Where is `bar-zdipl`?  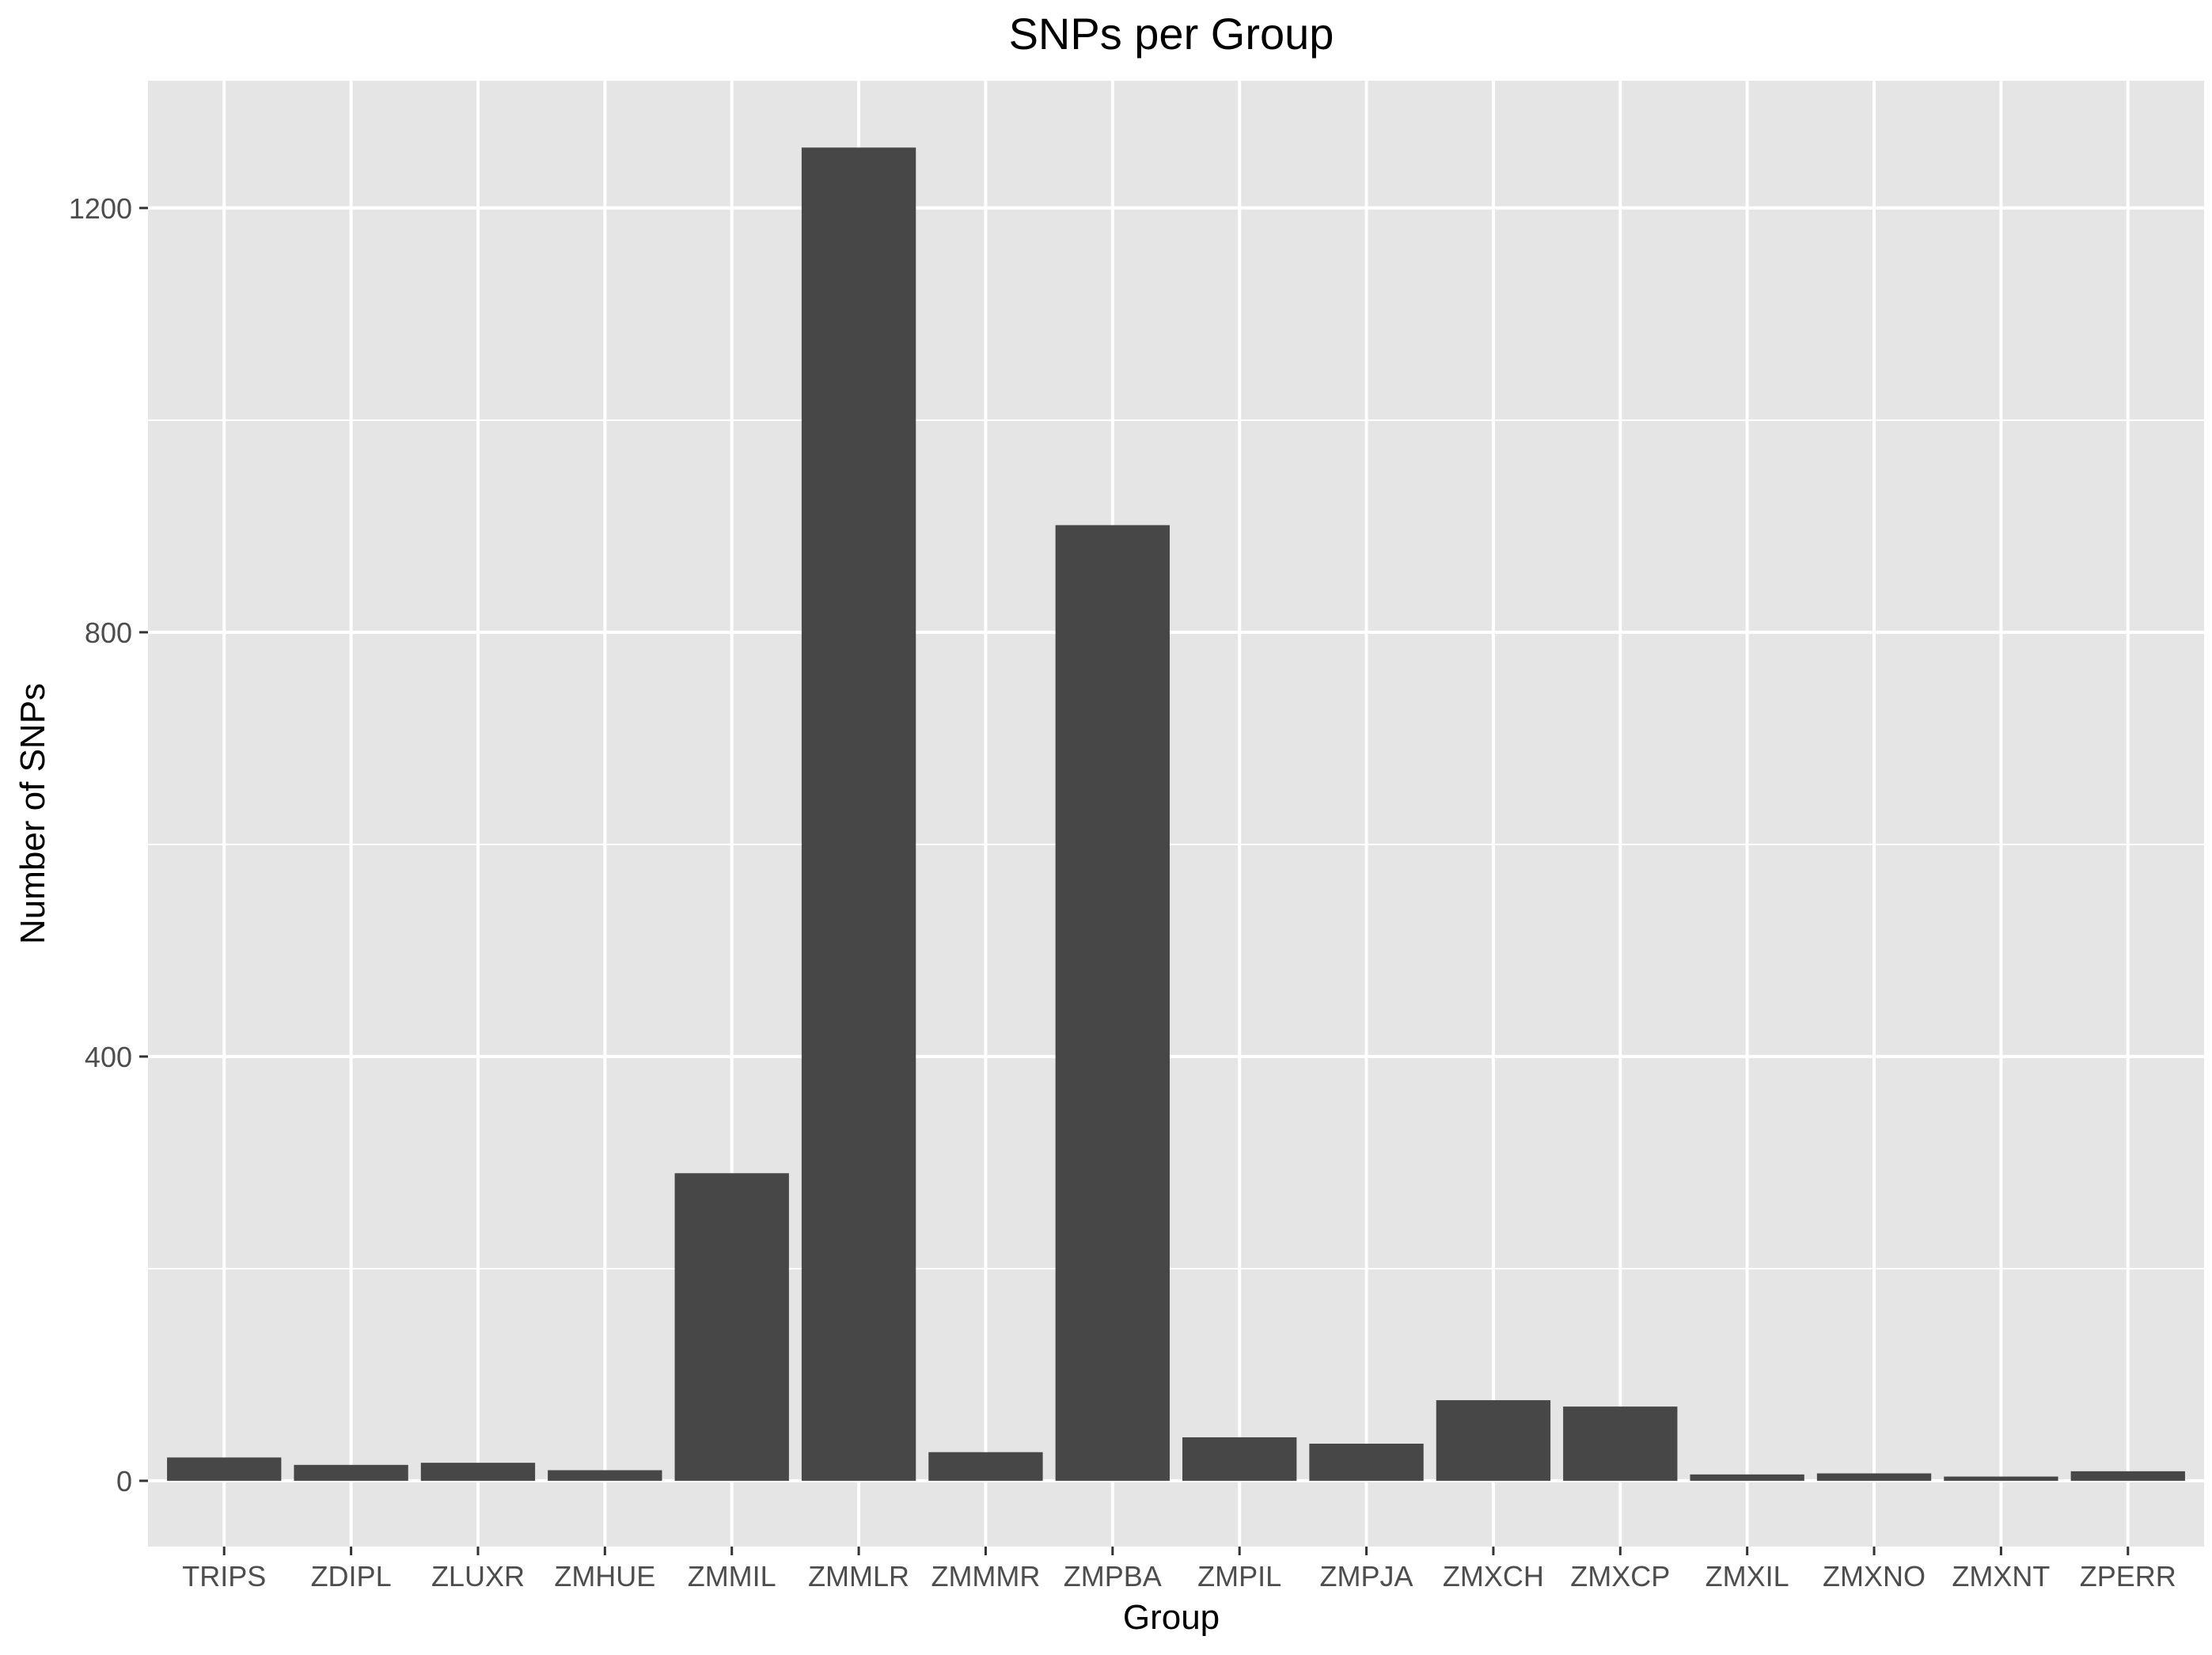
bar-zdipl is located at coordinates (351, 1472).